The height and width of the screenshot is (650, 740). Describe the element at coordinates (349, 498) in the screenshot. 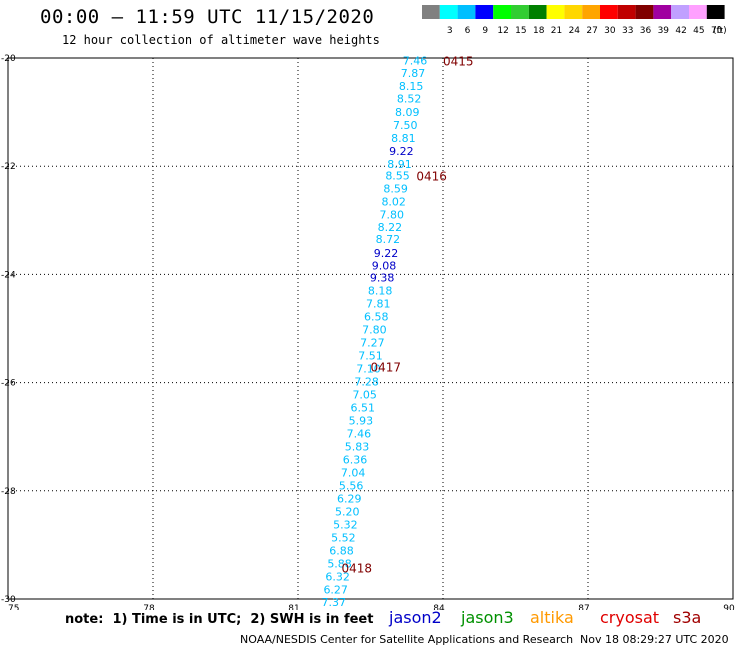

I see `wave-height-label: 6.29` at that location.